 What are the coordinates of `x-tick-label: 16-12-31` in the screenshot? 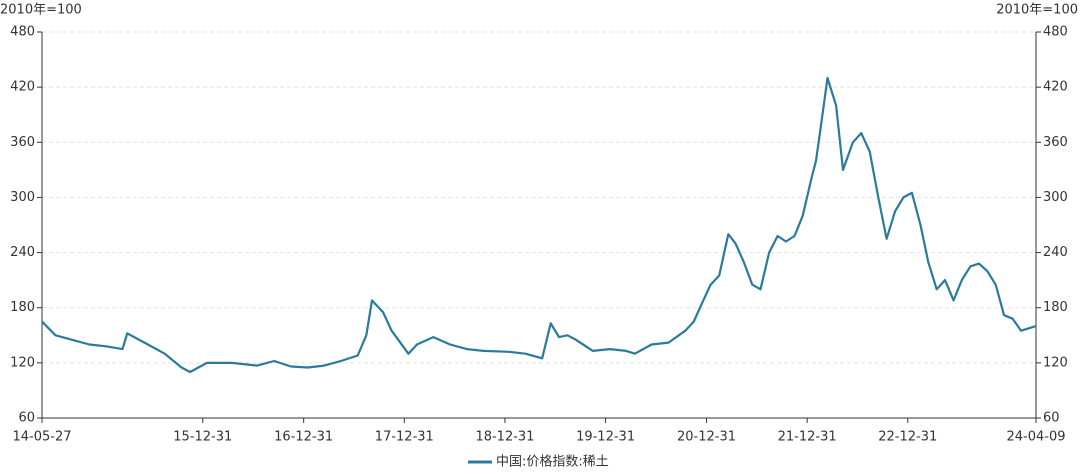 It's located at (303, 437).